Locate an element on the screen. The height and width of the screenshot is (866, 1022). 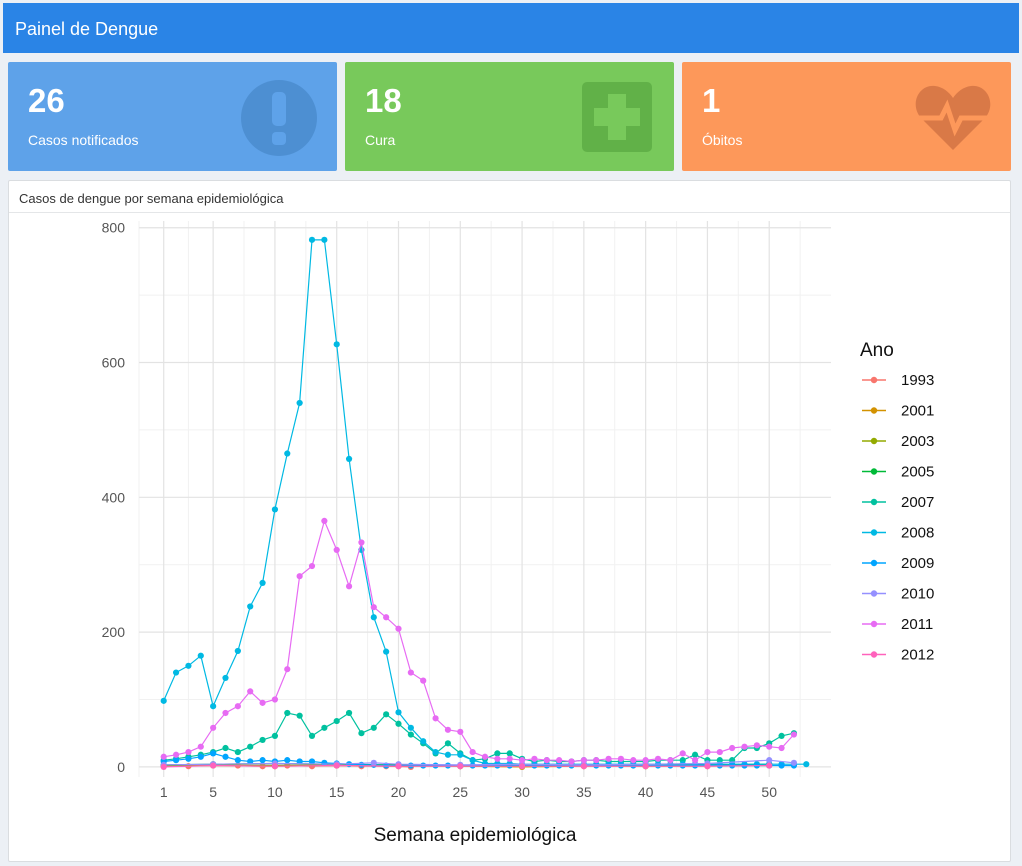
cure-box: 18 Cura is located at coordinates (509, 116).